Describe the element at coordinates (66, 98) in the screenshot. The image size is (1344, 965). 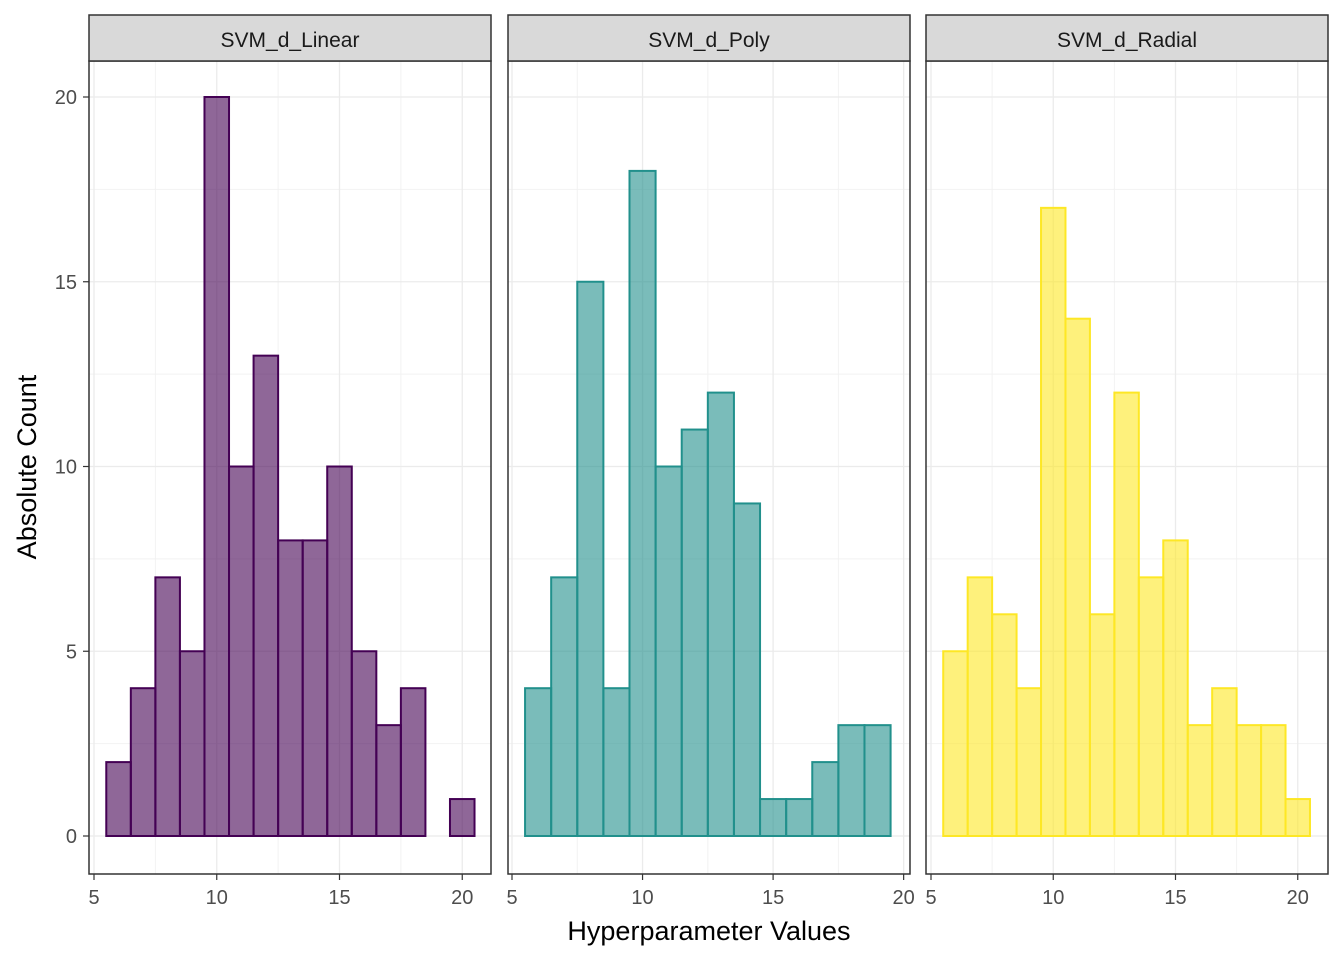
I see `y-tick-label: 20` at that location.